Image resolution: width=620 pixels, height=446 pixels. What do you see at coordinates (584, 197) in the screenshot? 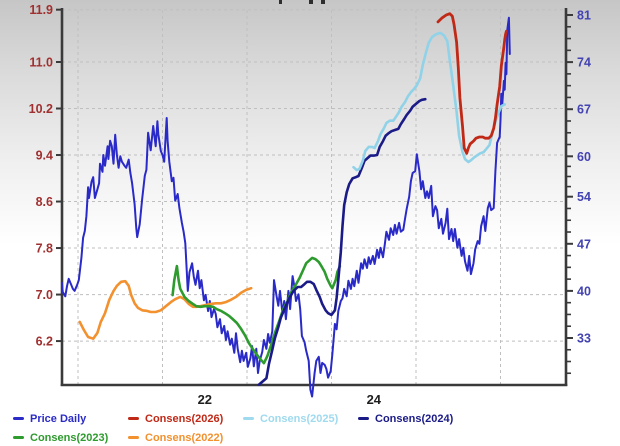
I see `svg-text: 54` at bounding box center [584, 197].